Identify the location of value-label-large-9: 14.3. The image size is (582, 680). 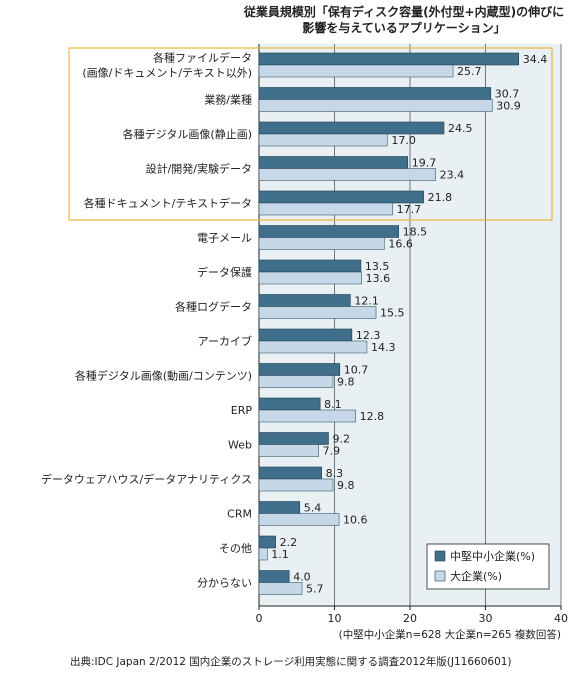
(383, 347).